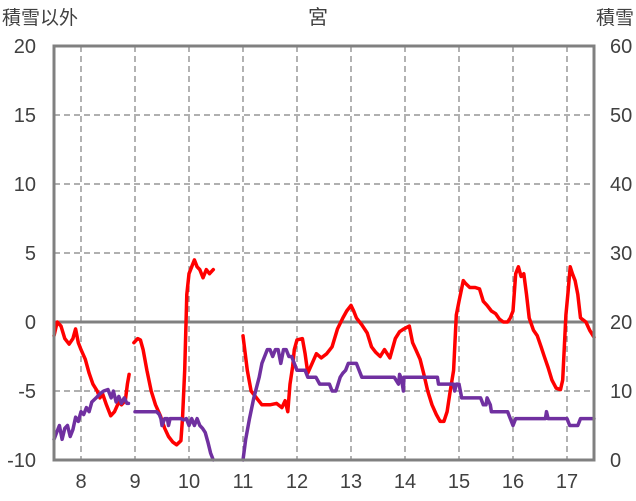 Image resolution: width=636 pixels, height=501 pixels. Describe the element at coordinates (30, 254) in the screenshot. I see `left-tick-label: 5` at that location.